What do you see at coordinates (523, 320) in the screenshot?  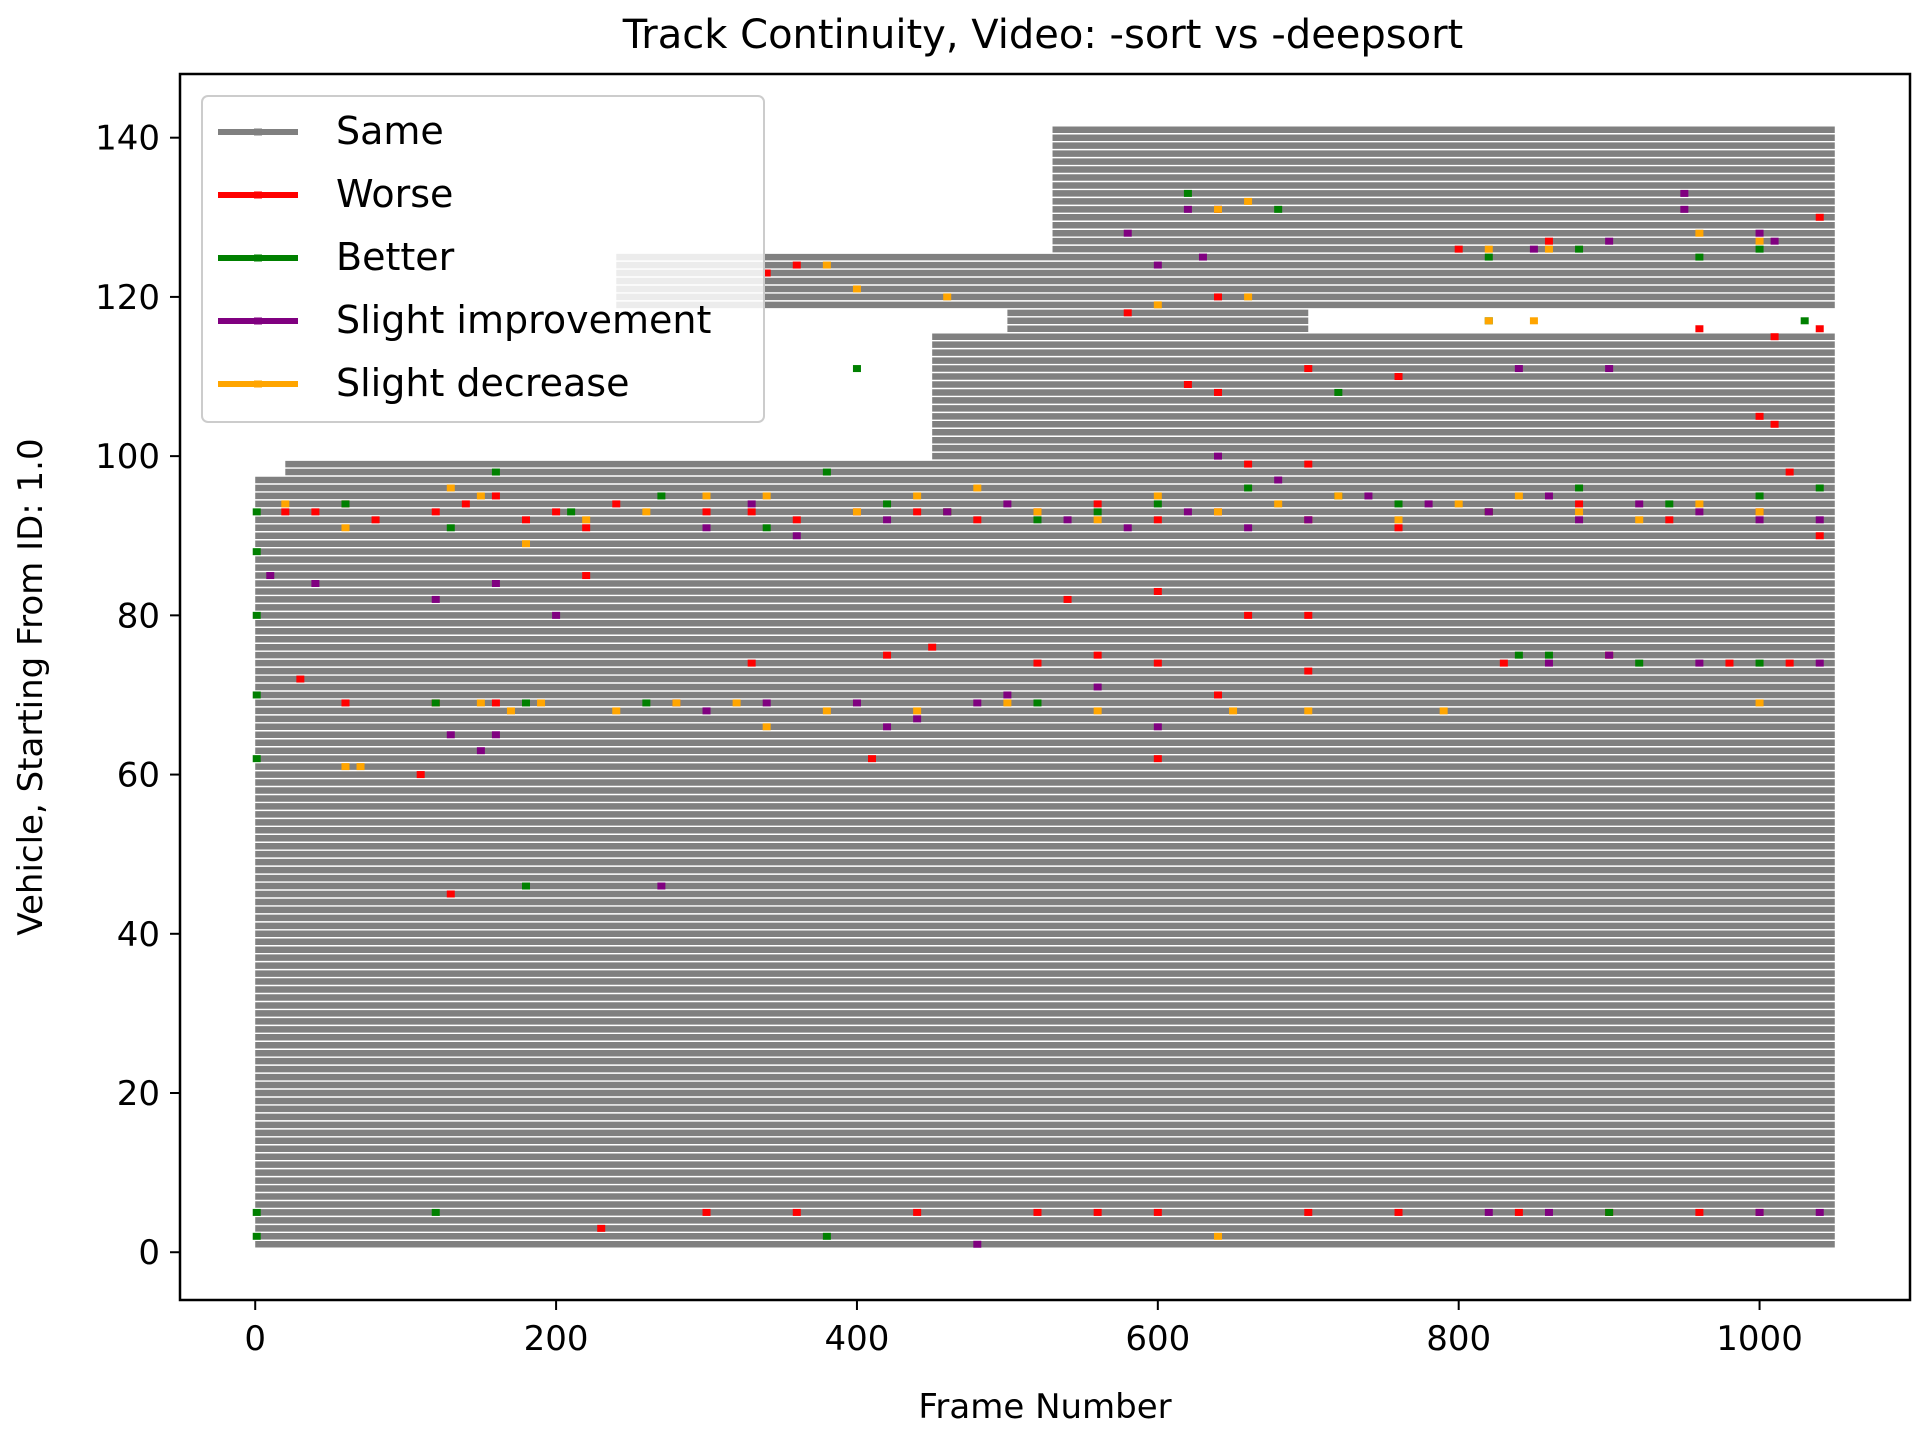 I see `legend-label: Slight improvement` at bounding box center [523, 320].